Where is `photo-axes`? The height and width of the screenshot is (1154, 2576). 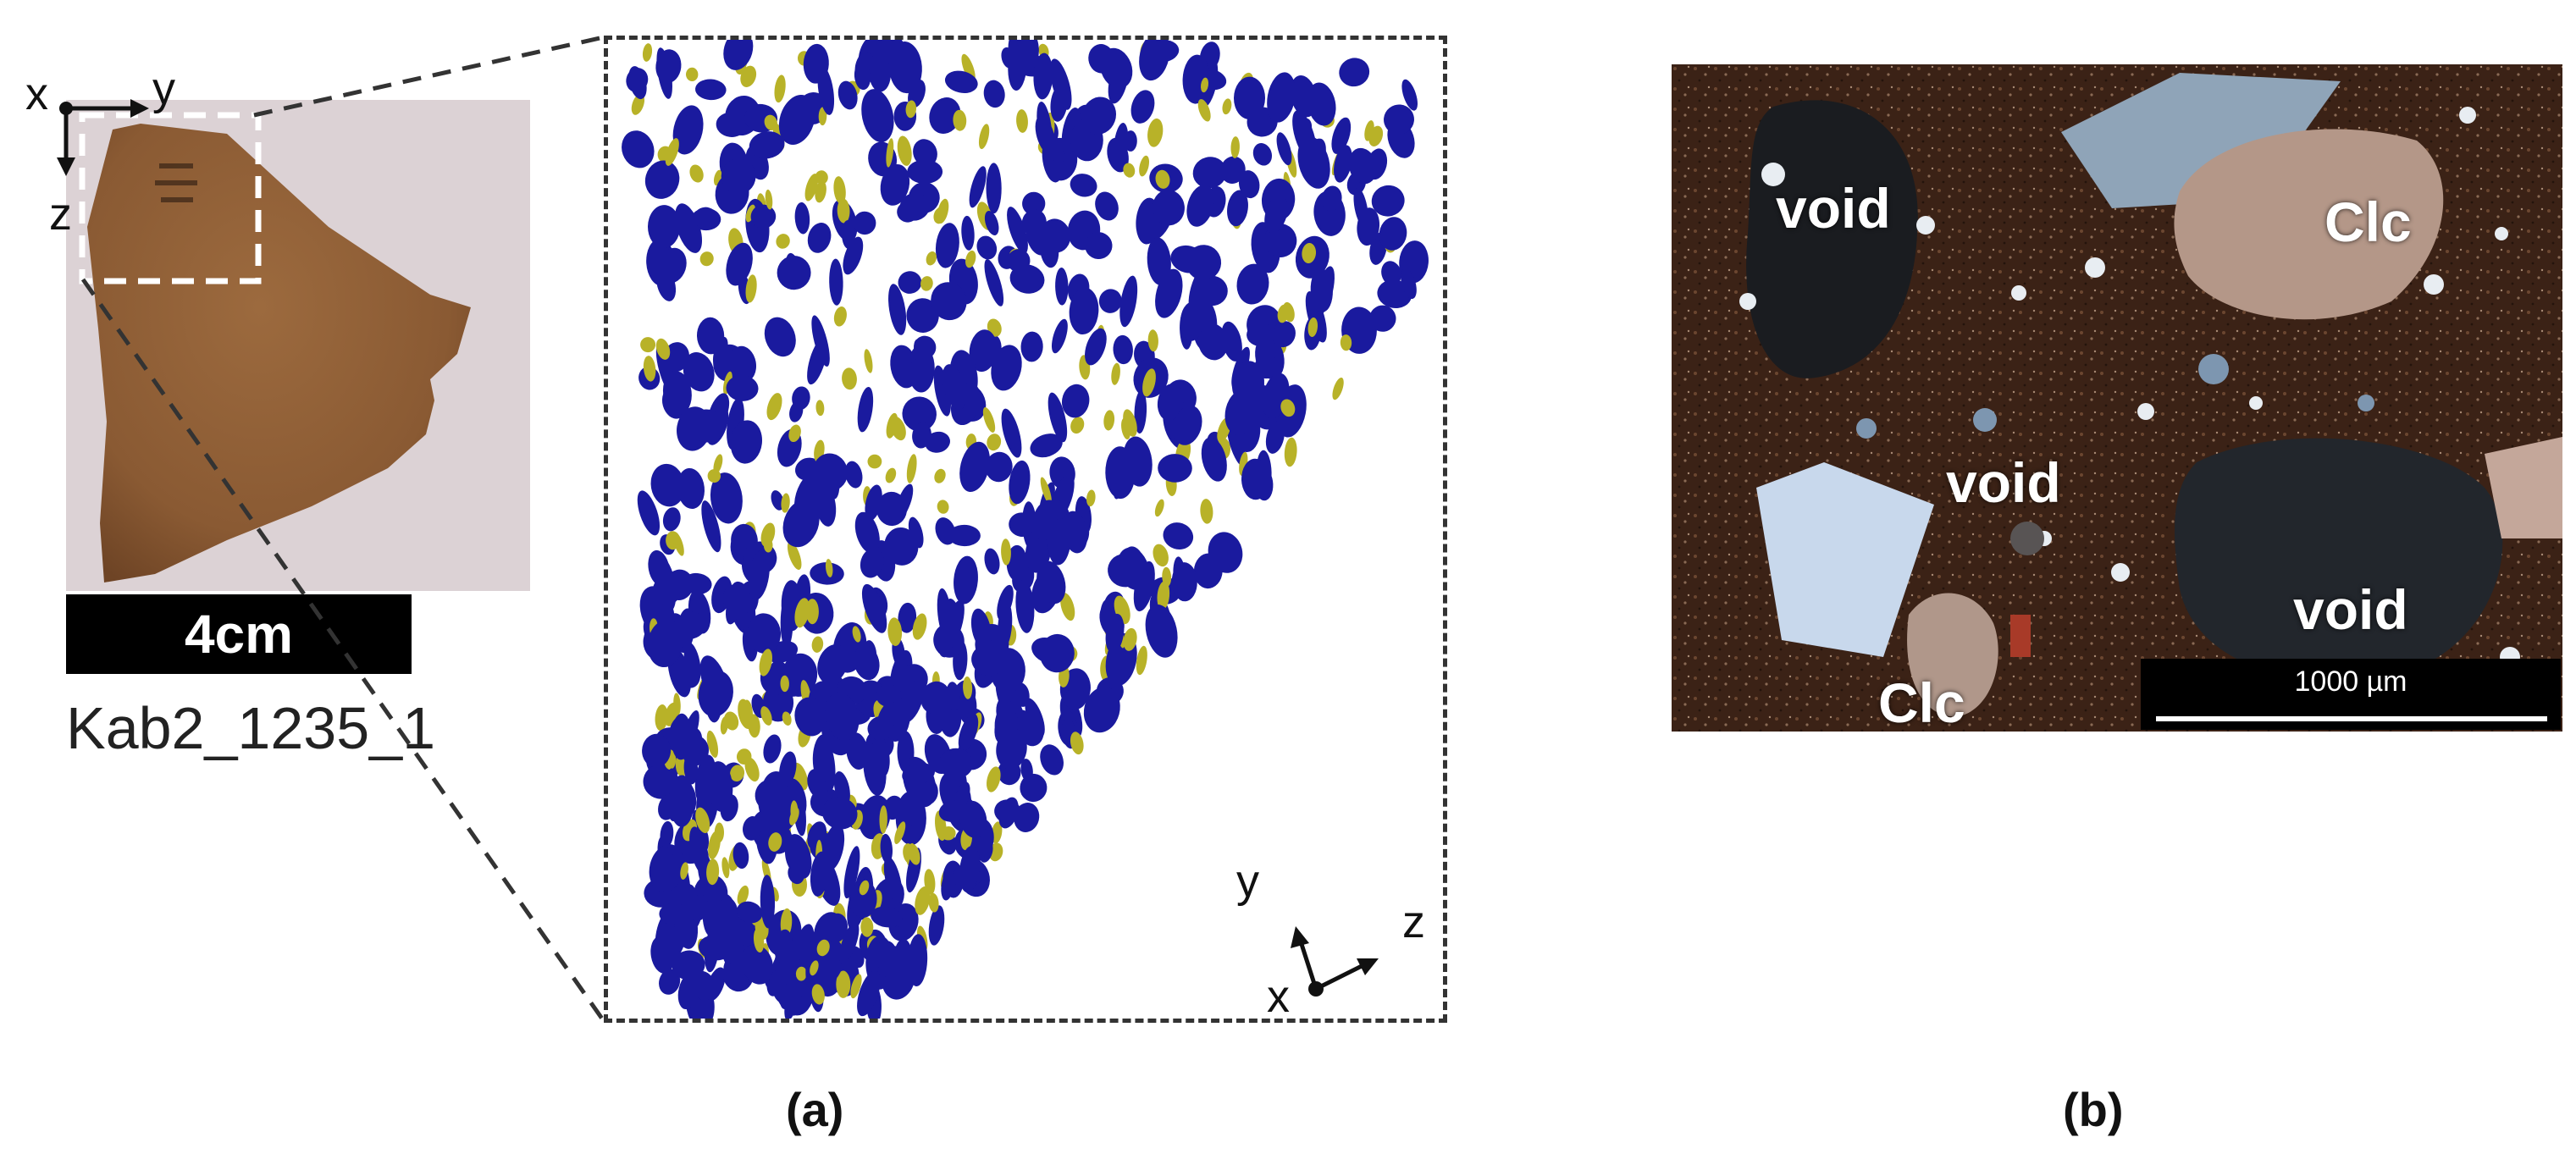 photo-axes is located at coordinates (103, 137).